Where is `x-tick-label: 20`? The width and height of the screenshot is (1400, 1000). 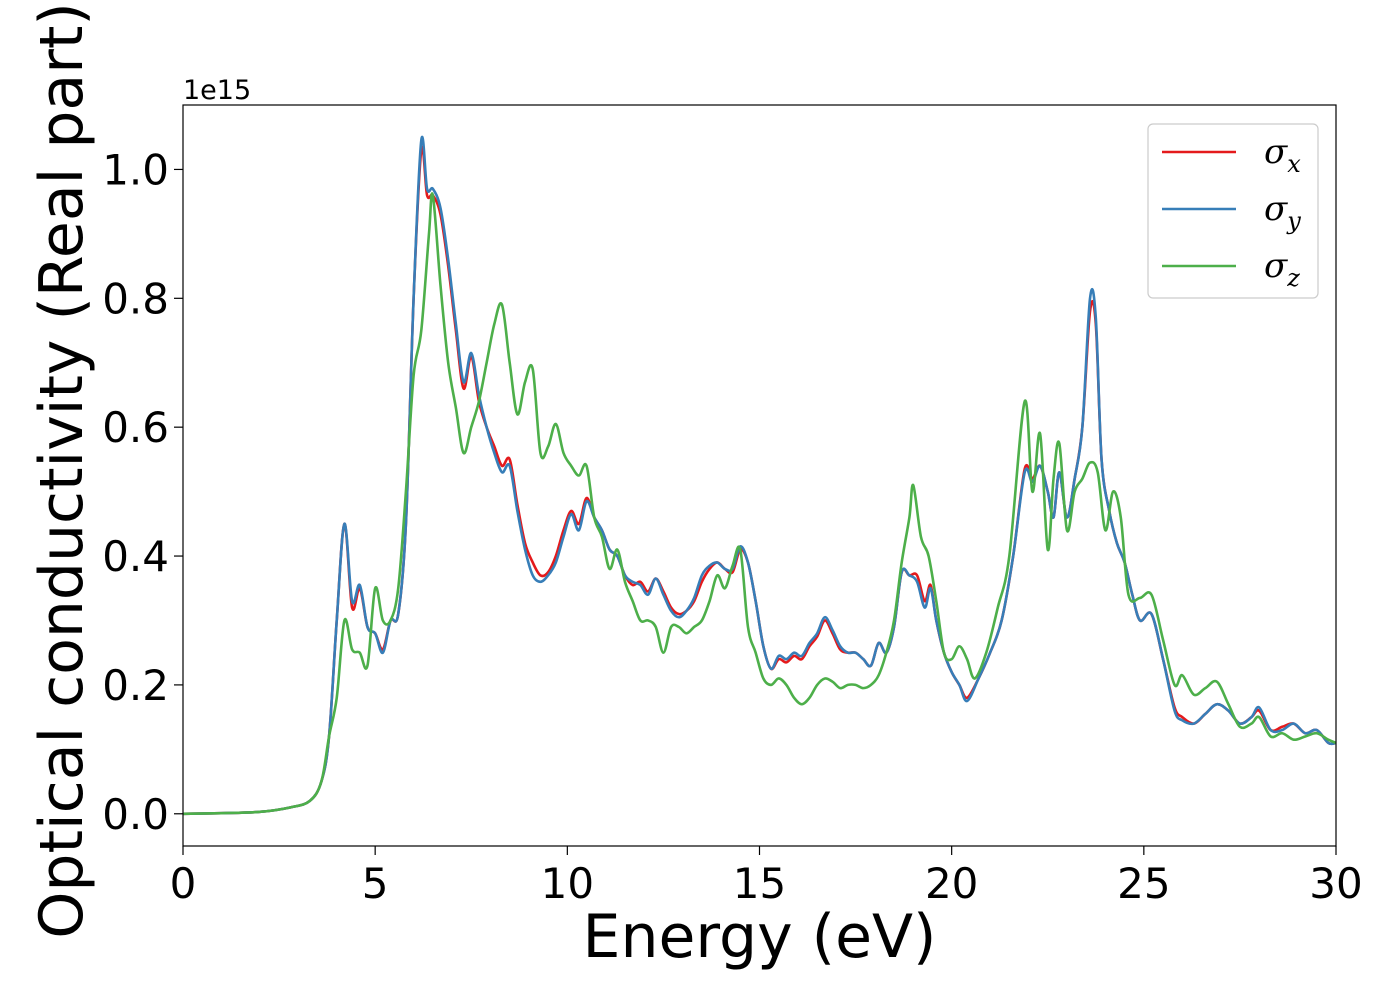 x-tick-label: 20 is located at coordinates (951, 883).